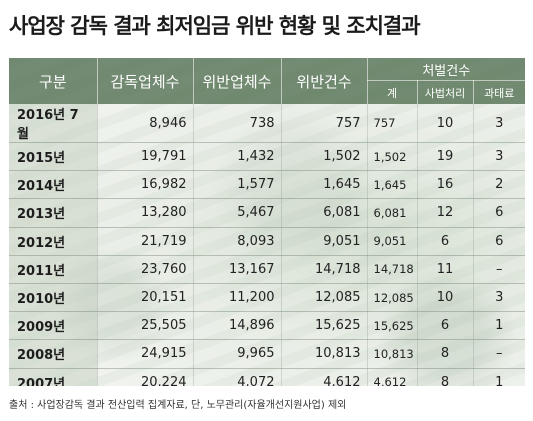  What do you see at coordinates (392, 377) in the screenshot?
I see `cell-total: 4,612` at bounding box center [392, 377].